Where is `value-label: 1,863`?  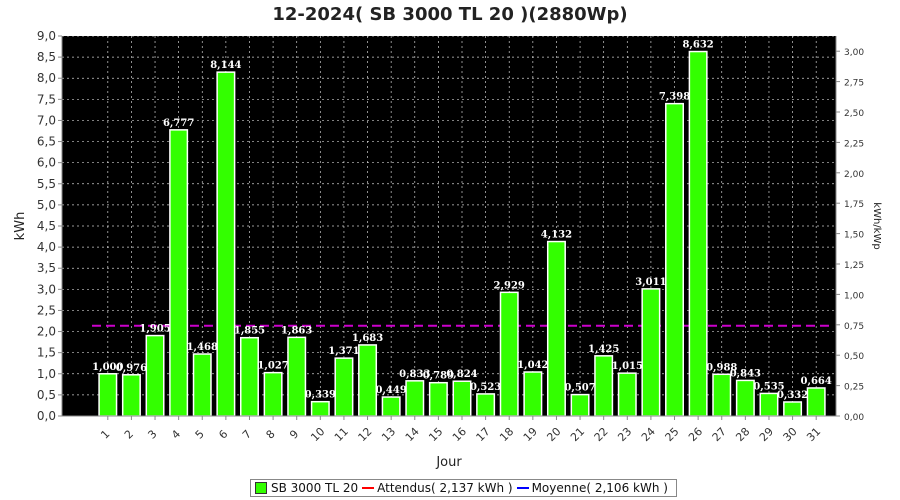 value-label: 1,863 is located at coordinates (296, 330).